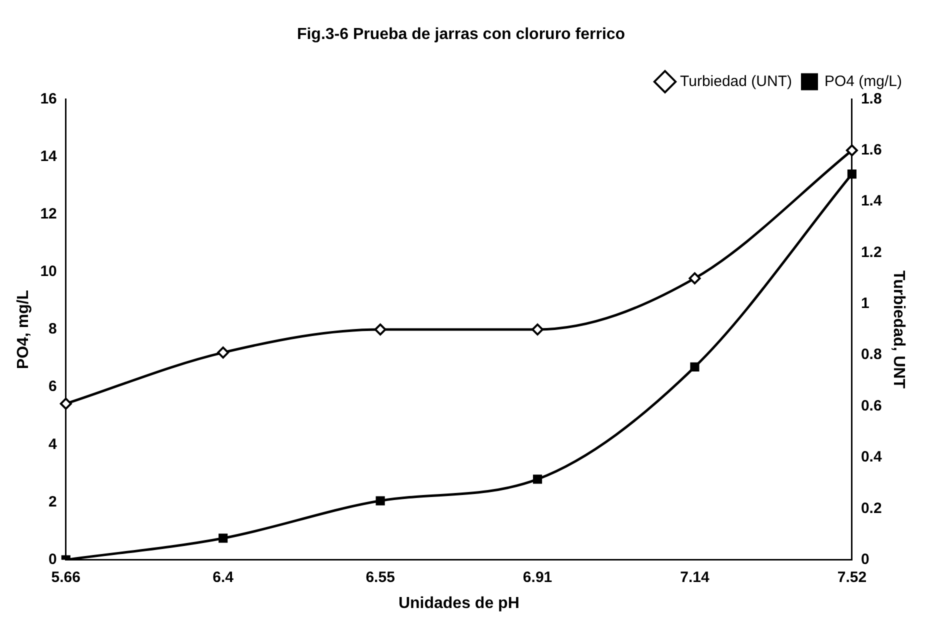 The image size is (932, 627). What do you see at coordinates (695, 577) in the screenshot?
I see `x-tick-label: 7.14` at bounding box center [695, 577].